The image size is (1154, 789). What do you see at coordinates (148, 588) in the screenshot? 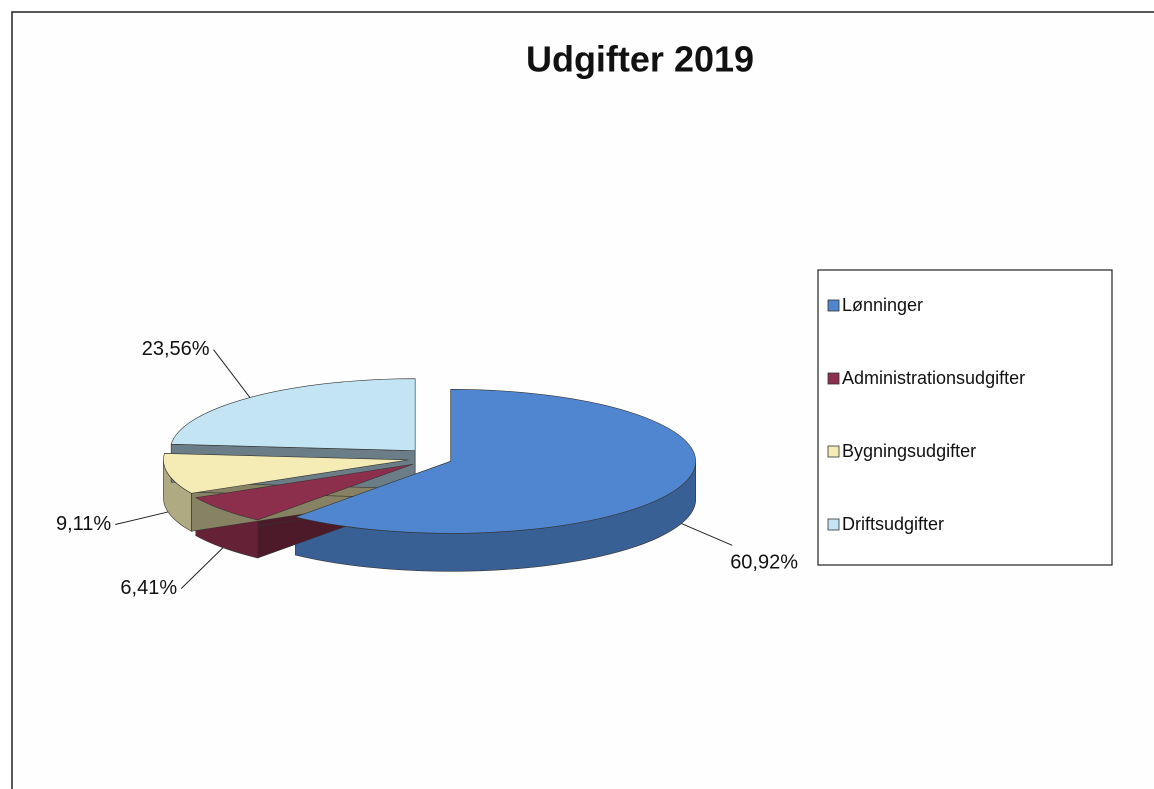
I see `data-label: 6,41%` at bounding box center [148, 588].